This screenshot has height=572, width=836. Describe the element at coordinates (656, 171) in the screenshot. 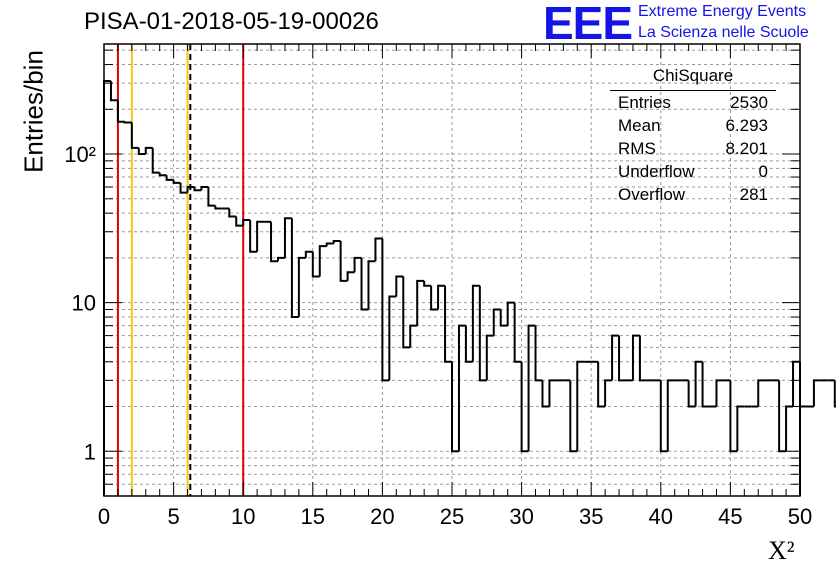

I see `stats-label: Underflow` at that location.